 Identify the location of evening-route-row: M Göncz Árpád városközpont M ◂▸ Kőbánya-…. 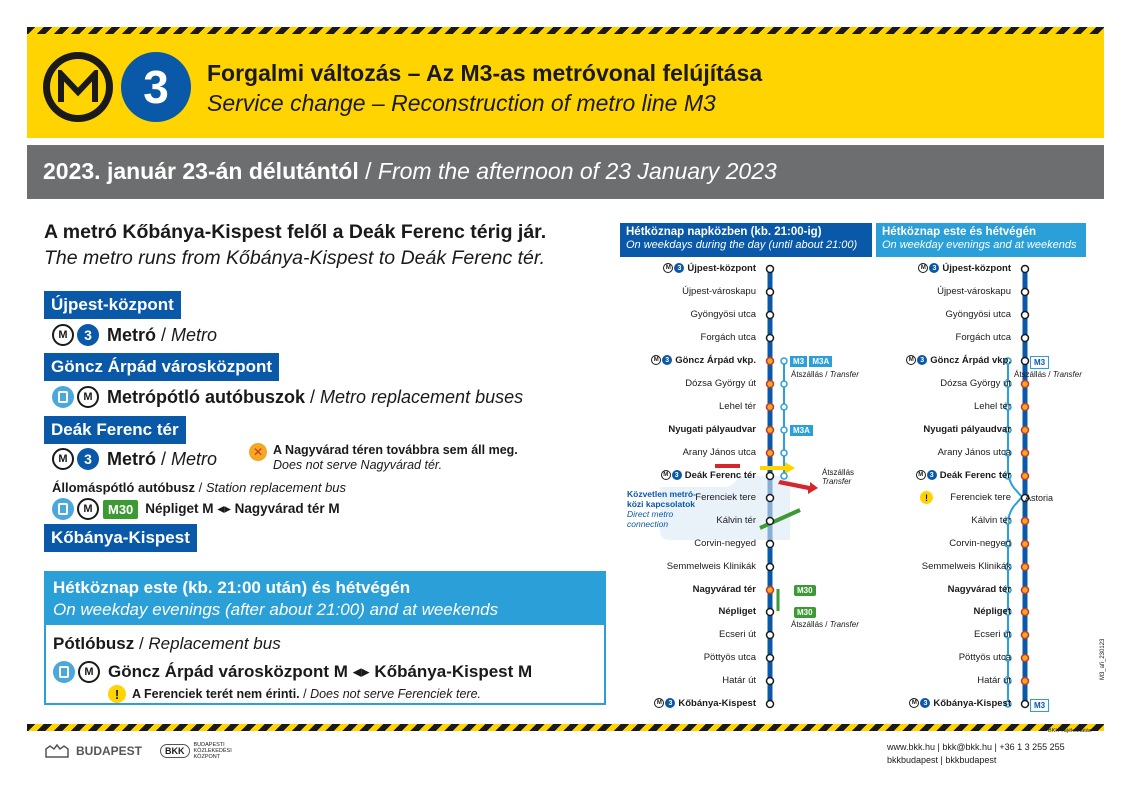
(292, 672).